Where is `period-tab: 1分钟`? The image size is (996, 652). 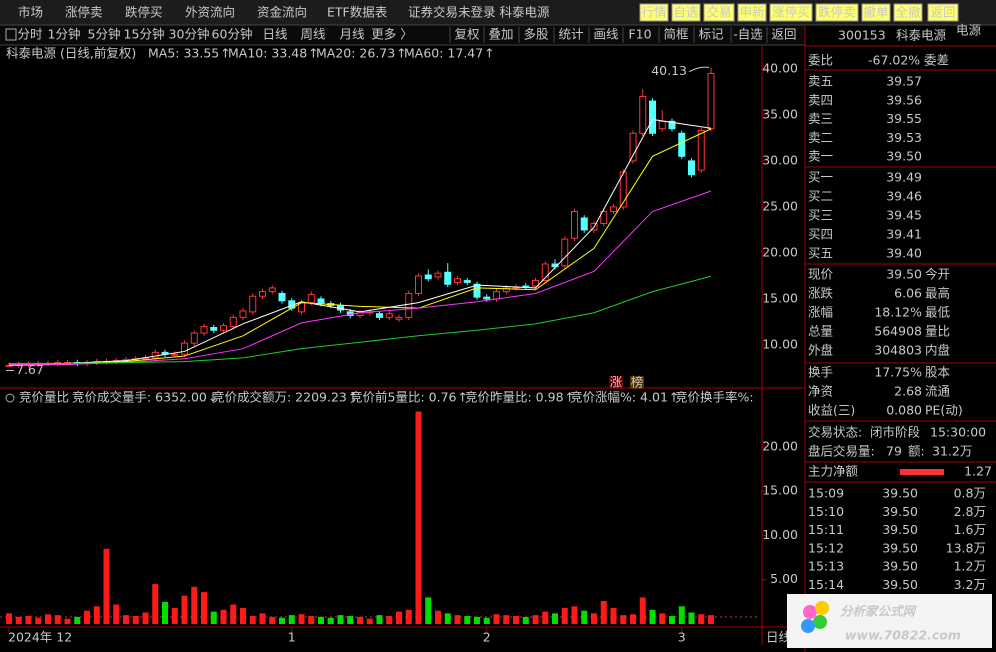
period-tab: 1分钟 is located at coordinates (64, 34).